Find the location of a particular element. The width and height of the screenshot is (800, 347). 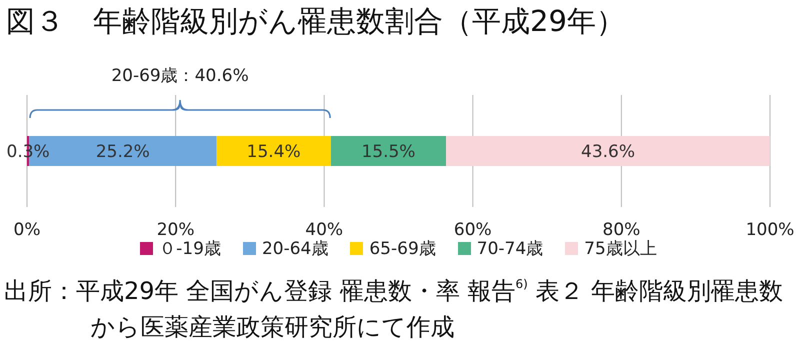

x-tick-label: 80% is located at coordinates (621, 230).